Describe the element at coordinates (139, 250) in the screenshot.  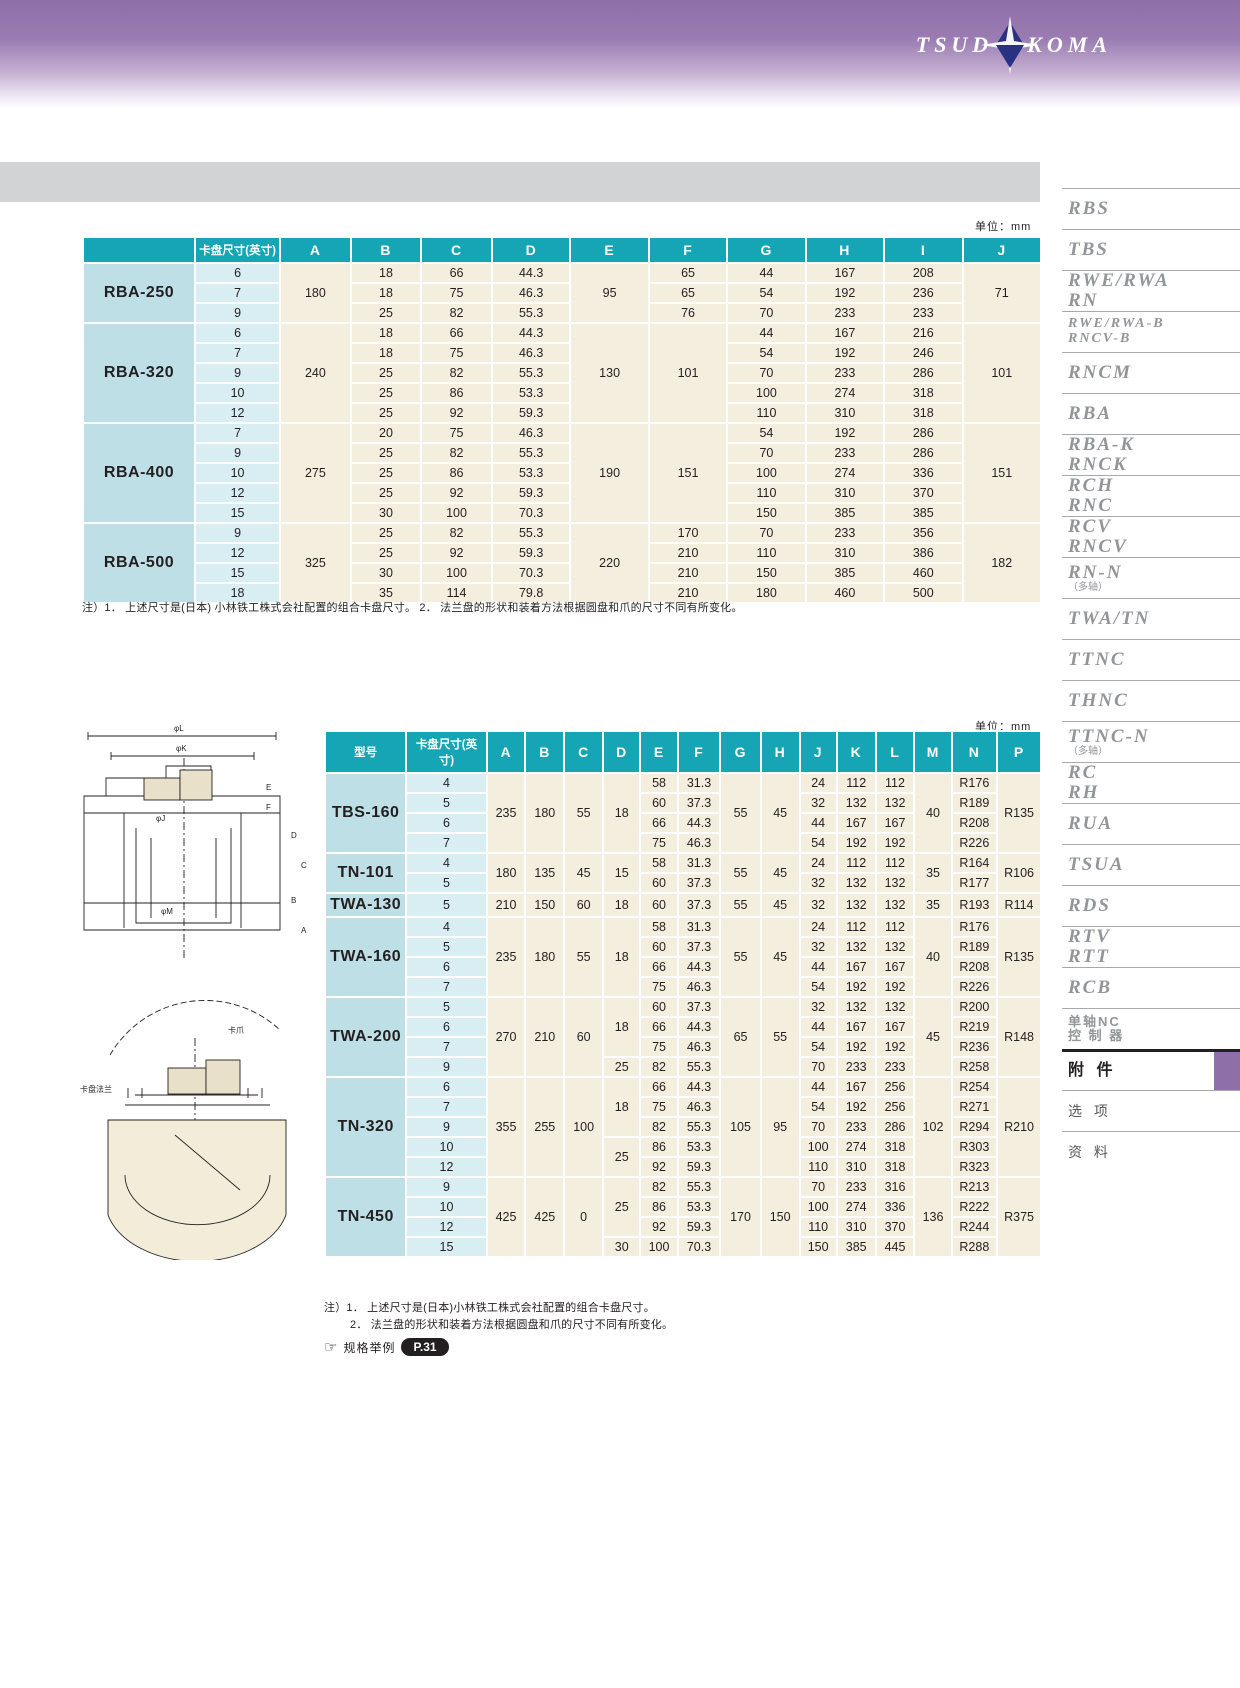
I see `col-header-model` at that location.